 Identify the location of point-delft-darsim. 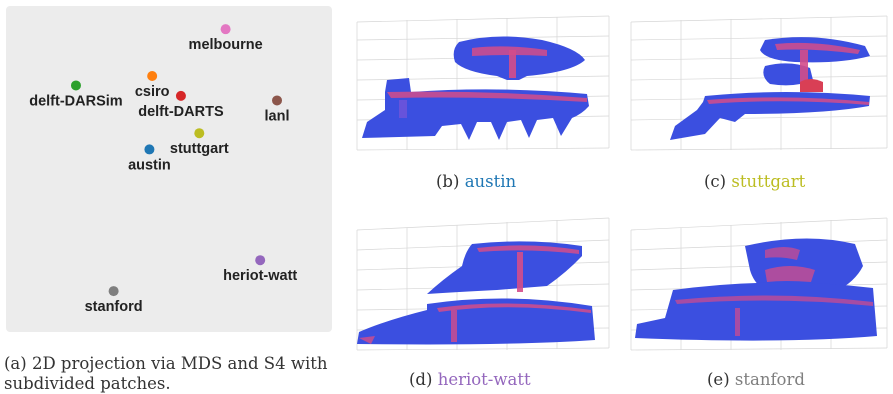
(75, 85).